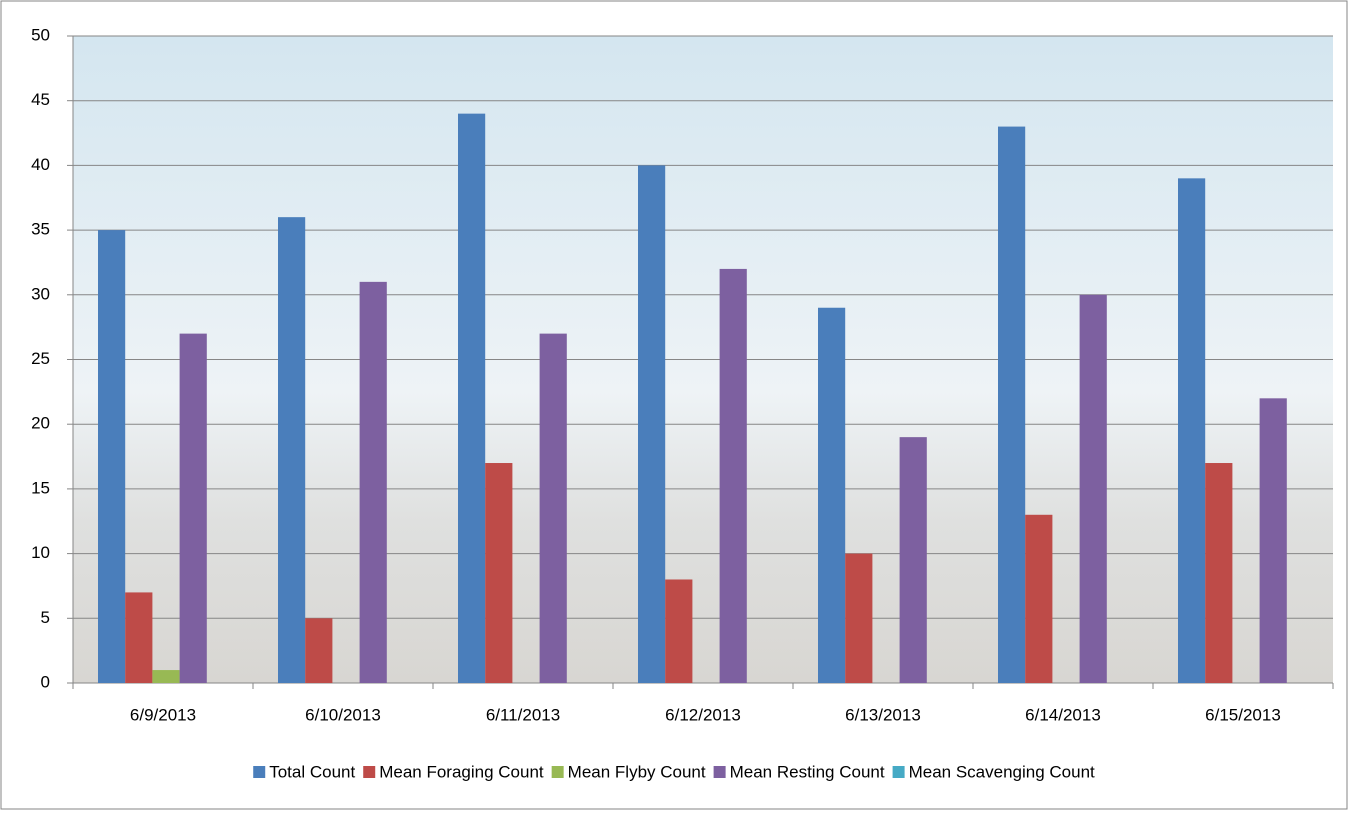 This screenshot has width=1348, height=815. I want to click on legend-label: Mean Resting Count, so click(807, 771).